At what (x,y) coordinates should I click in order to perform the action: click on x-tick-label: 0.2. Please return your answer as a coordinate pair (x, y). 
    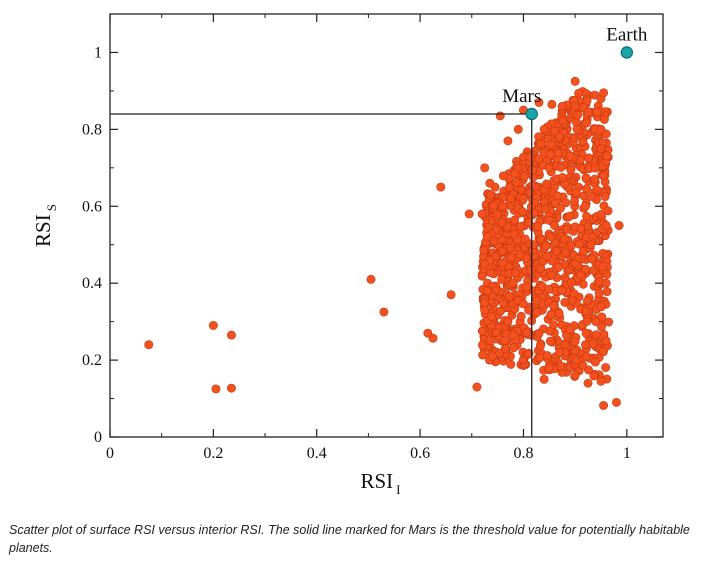
    Looking at the image, I should click on (213, 453).